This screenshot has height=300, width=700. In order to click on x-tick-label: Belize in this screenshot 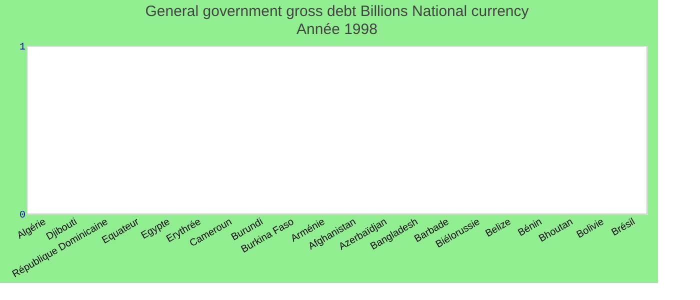, I will do `click(499, 228)`.